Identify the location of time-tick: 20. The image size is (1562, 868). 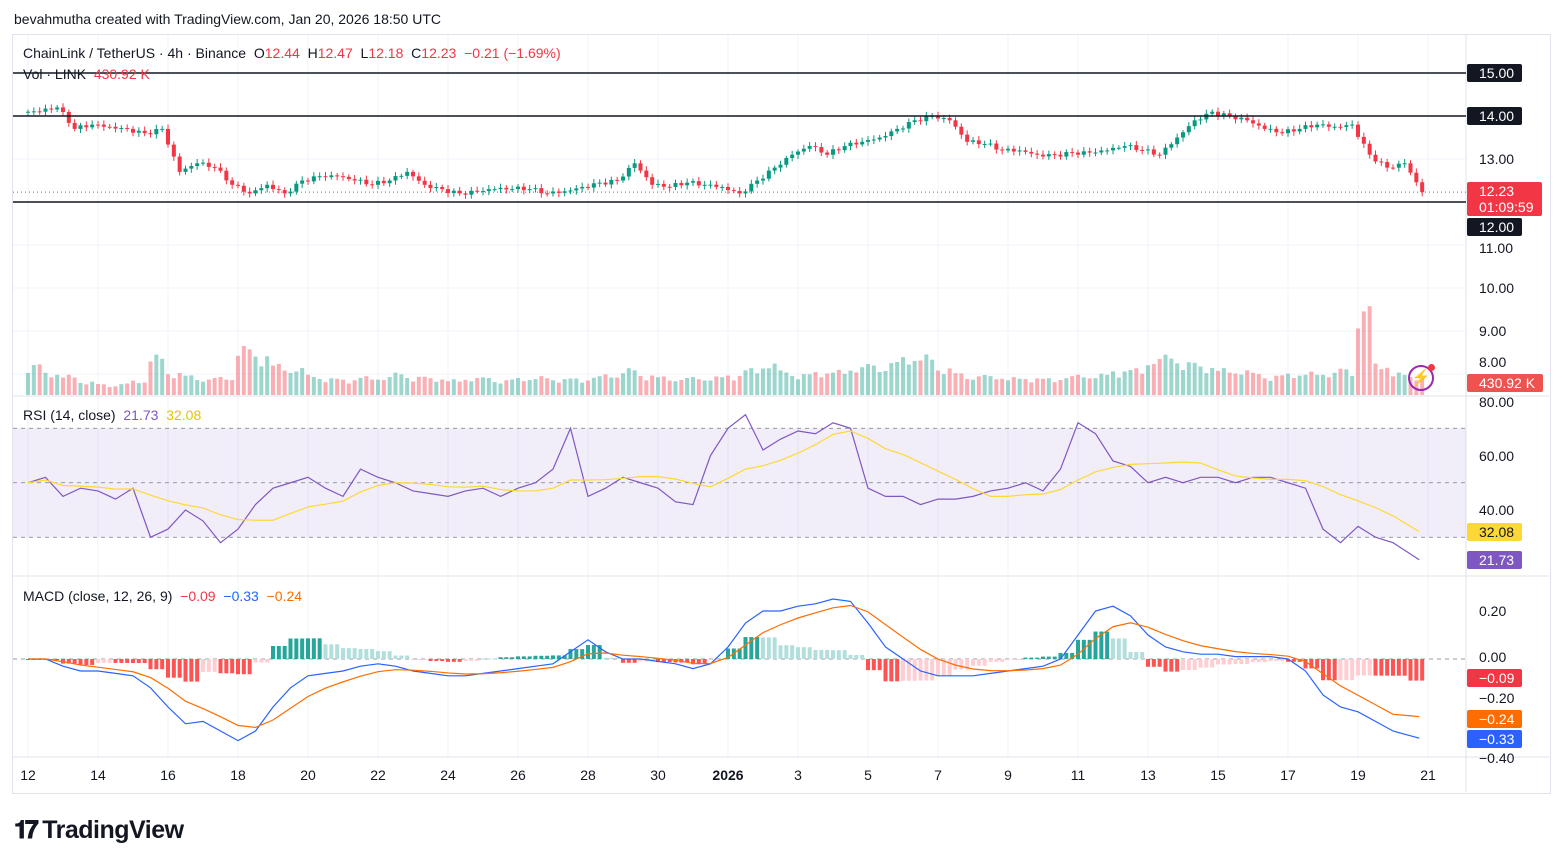
(308, 775).